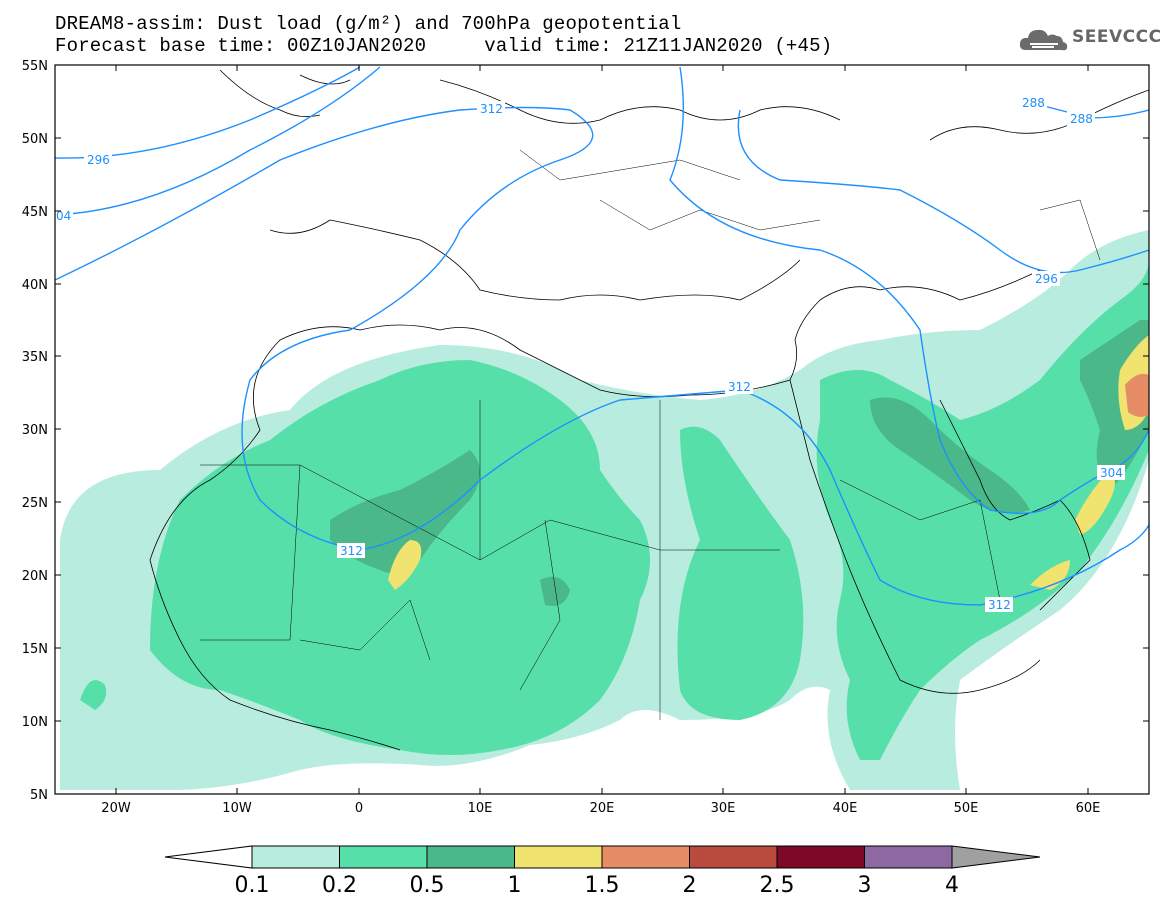 The image size is (1165, 907). What do you see at coordinates (602, 885) in the screenshot?
I see `colorbar-label-1.5: 1.5` at bounding box center [602, 885].